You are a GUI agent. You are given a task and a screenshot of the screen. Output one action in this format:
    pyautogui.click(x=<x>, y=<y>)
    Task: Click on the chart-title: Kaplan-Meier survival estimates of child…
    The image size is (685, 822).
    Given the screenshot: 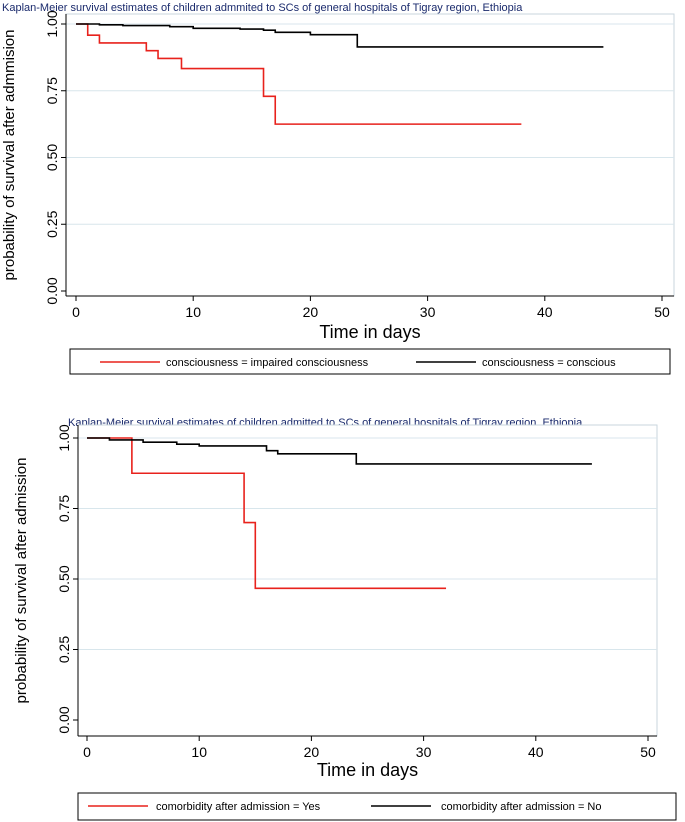 What is the action you would take?
    pyautogui.click(x=262, y=8)
    